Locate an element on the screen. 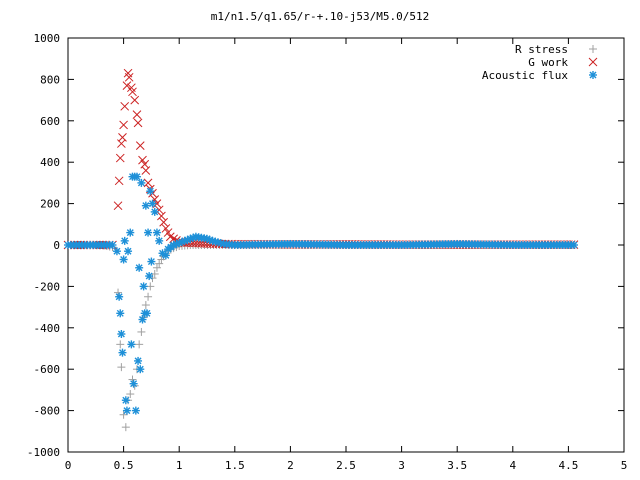 The image size is (640, 480). y-tick-label: 200 is located at coordinates (50, 204).